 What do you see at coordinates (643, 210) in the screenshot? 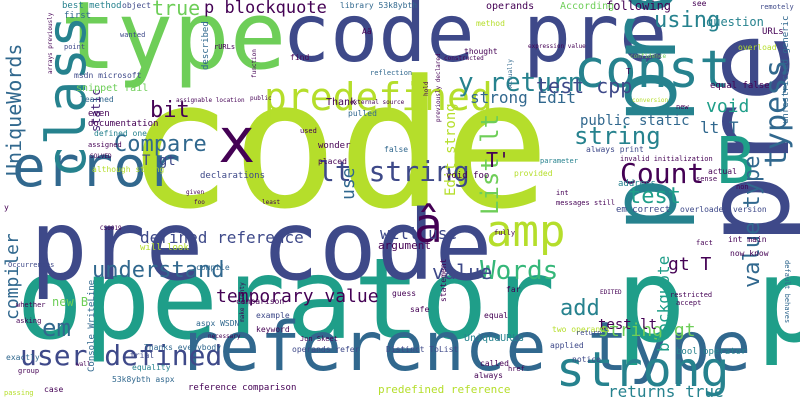
I see `word-em-correct: em correct` at bounding box center [643, 210].